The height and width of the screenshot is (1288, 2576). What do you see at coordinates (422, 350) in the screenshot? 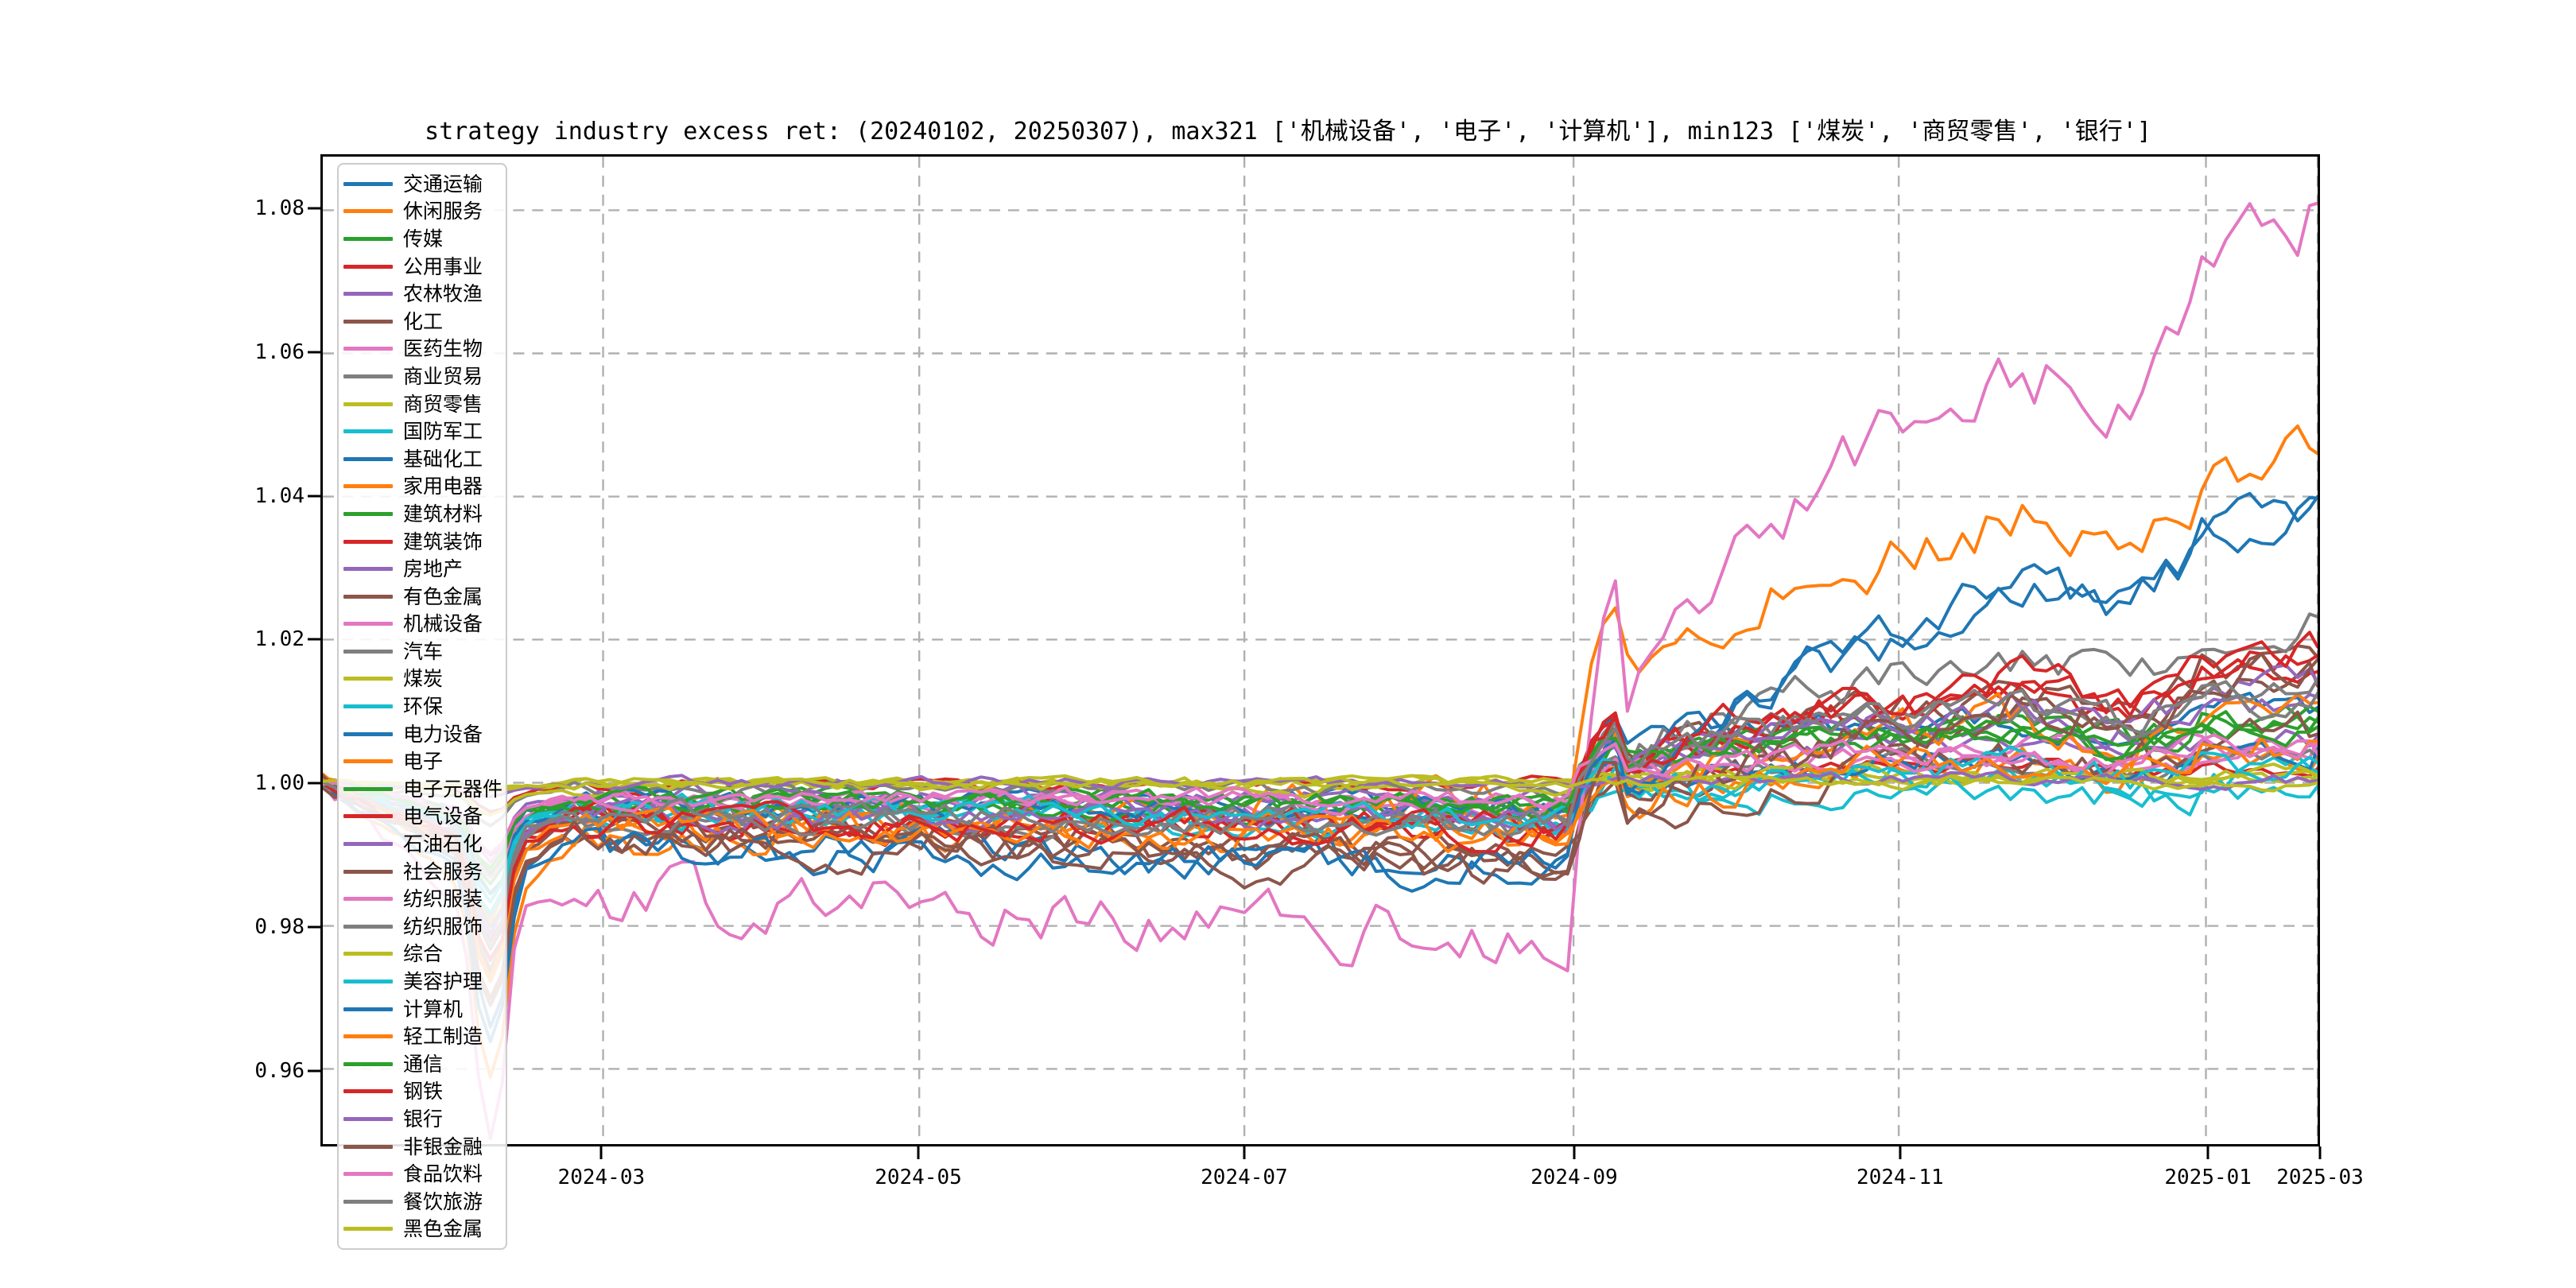
I see `legend-item-6: 医药生物` at bounding box center [422, 350].